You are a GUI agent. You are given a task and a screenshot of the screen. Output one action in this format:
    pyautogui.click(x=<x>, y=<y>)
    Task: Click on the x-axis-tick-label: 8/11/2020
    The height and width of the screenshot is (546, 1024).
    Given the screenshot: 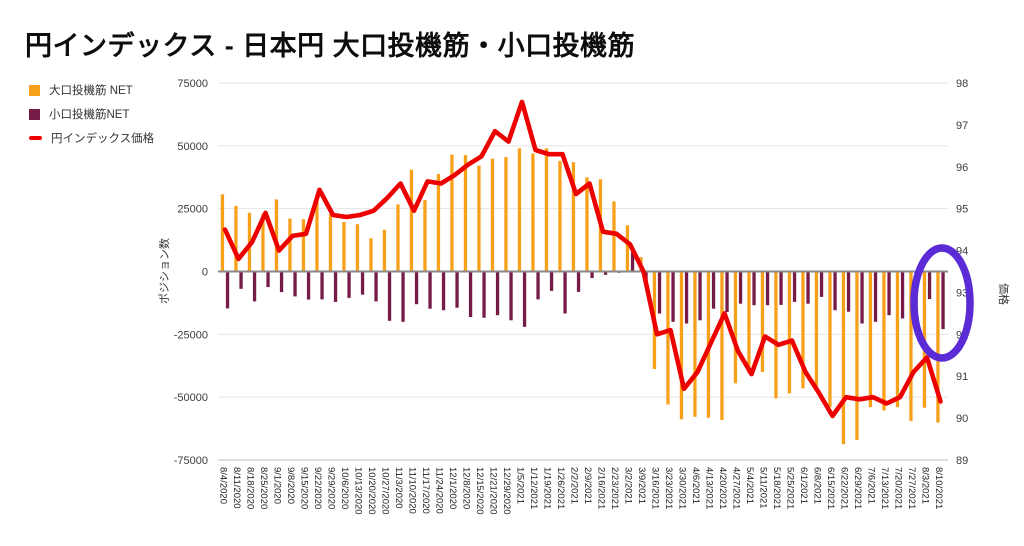 What is the action you would take?
    pyautogui.click(x=236, y=488)
    